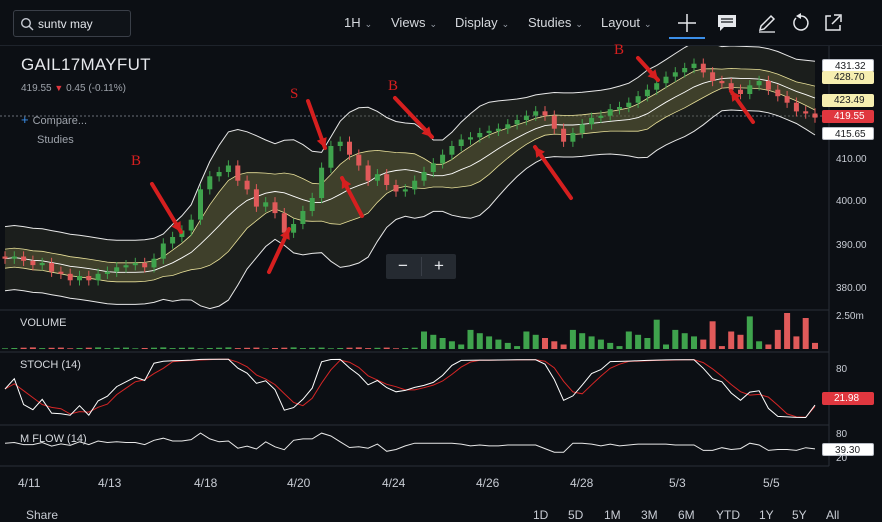 Image resolution: width=882 pixels, height=522 pixels. Describe the element at coordinates (42, 515) in the screenshot. I see `share-button: Share` at that location.